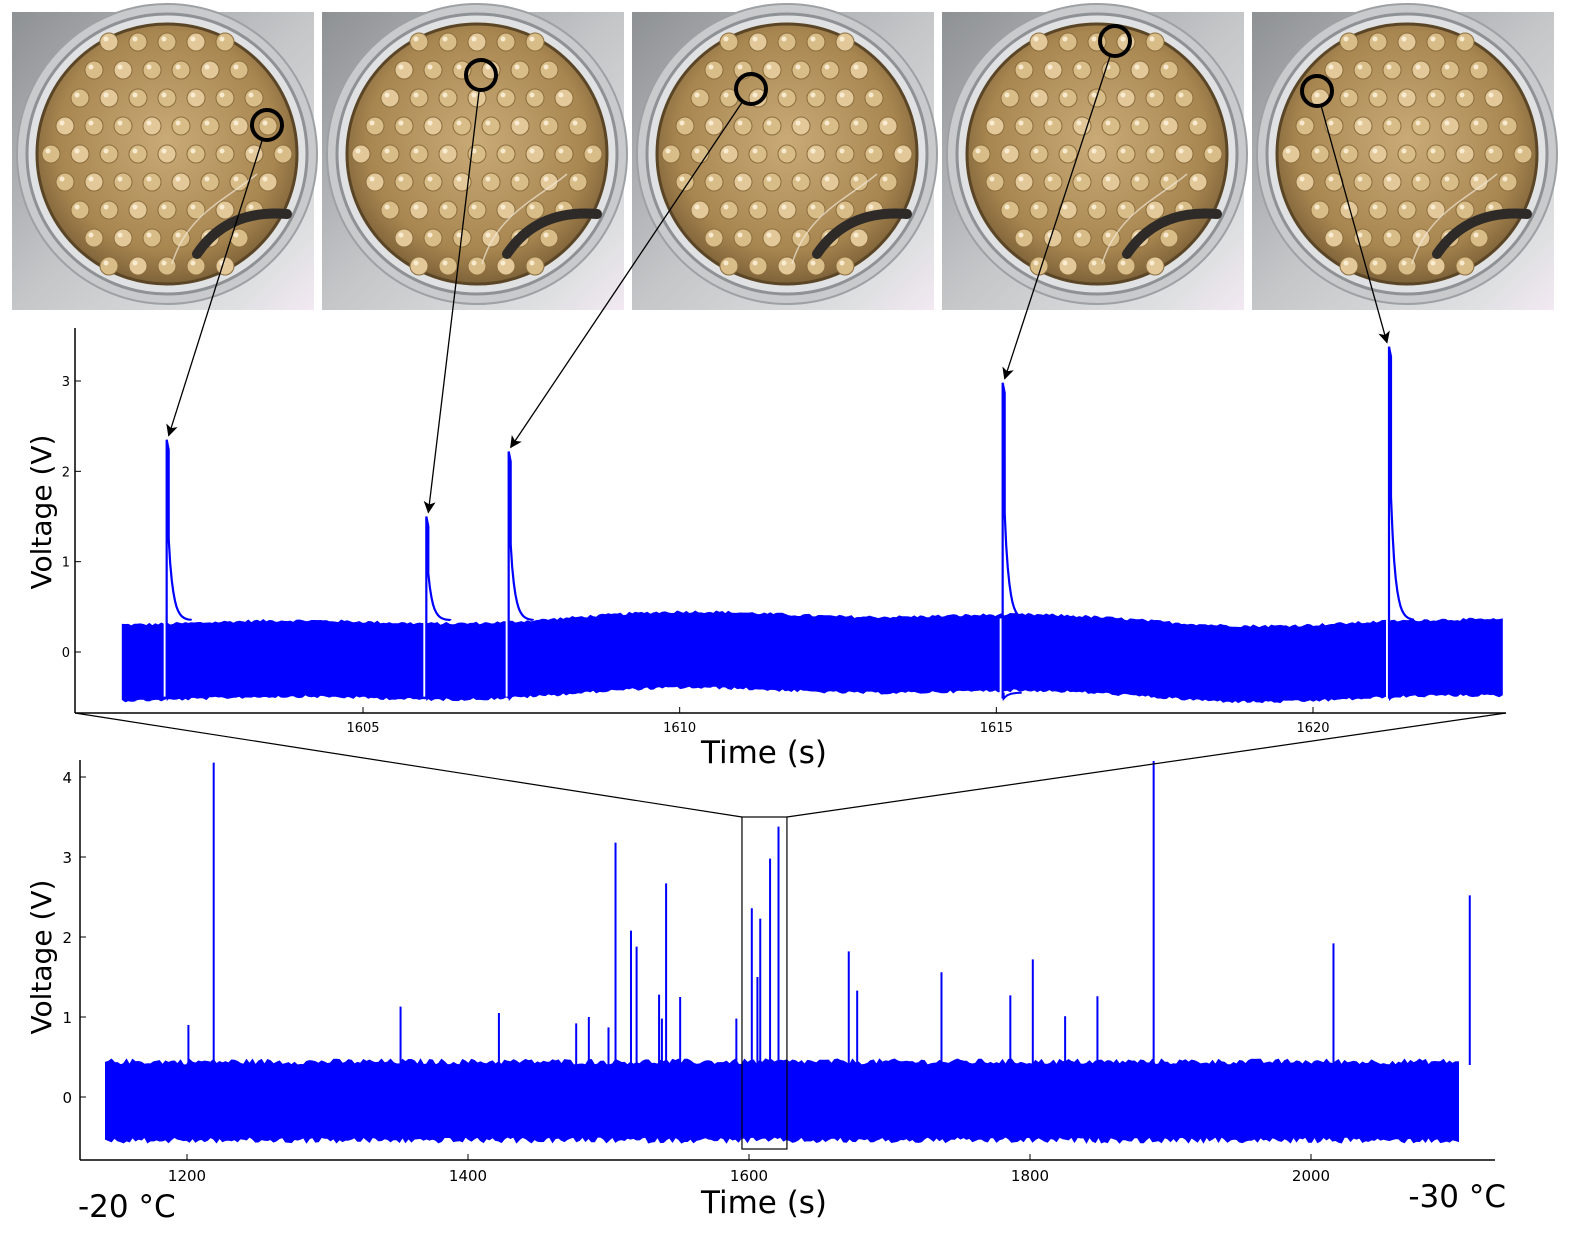 This screenshot has width=1580, height=1242. What do you see at coordinates (679, 728) in the screenshot?
I see `x-tick-label: 1610` at bounding box center [679, 728].